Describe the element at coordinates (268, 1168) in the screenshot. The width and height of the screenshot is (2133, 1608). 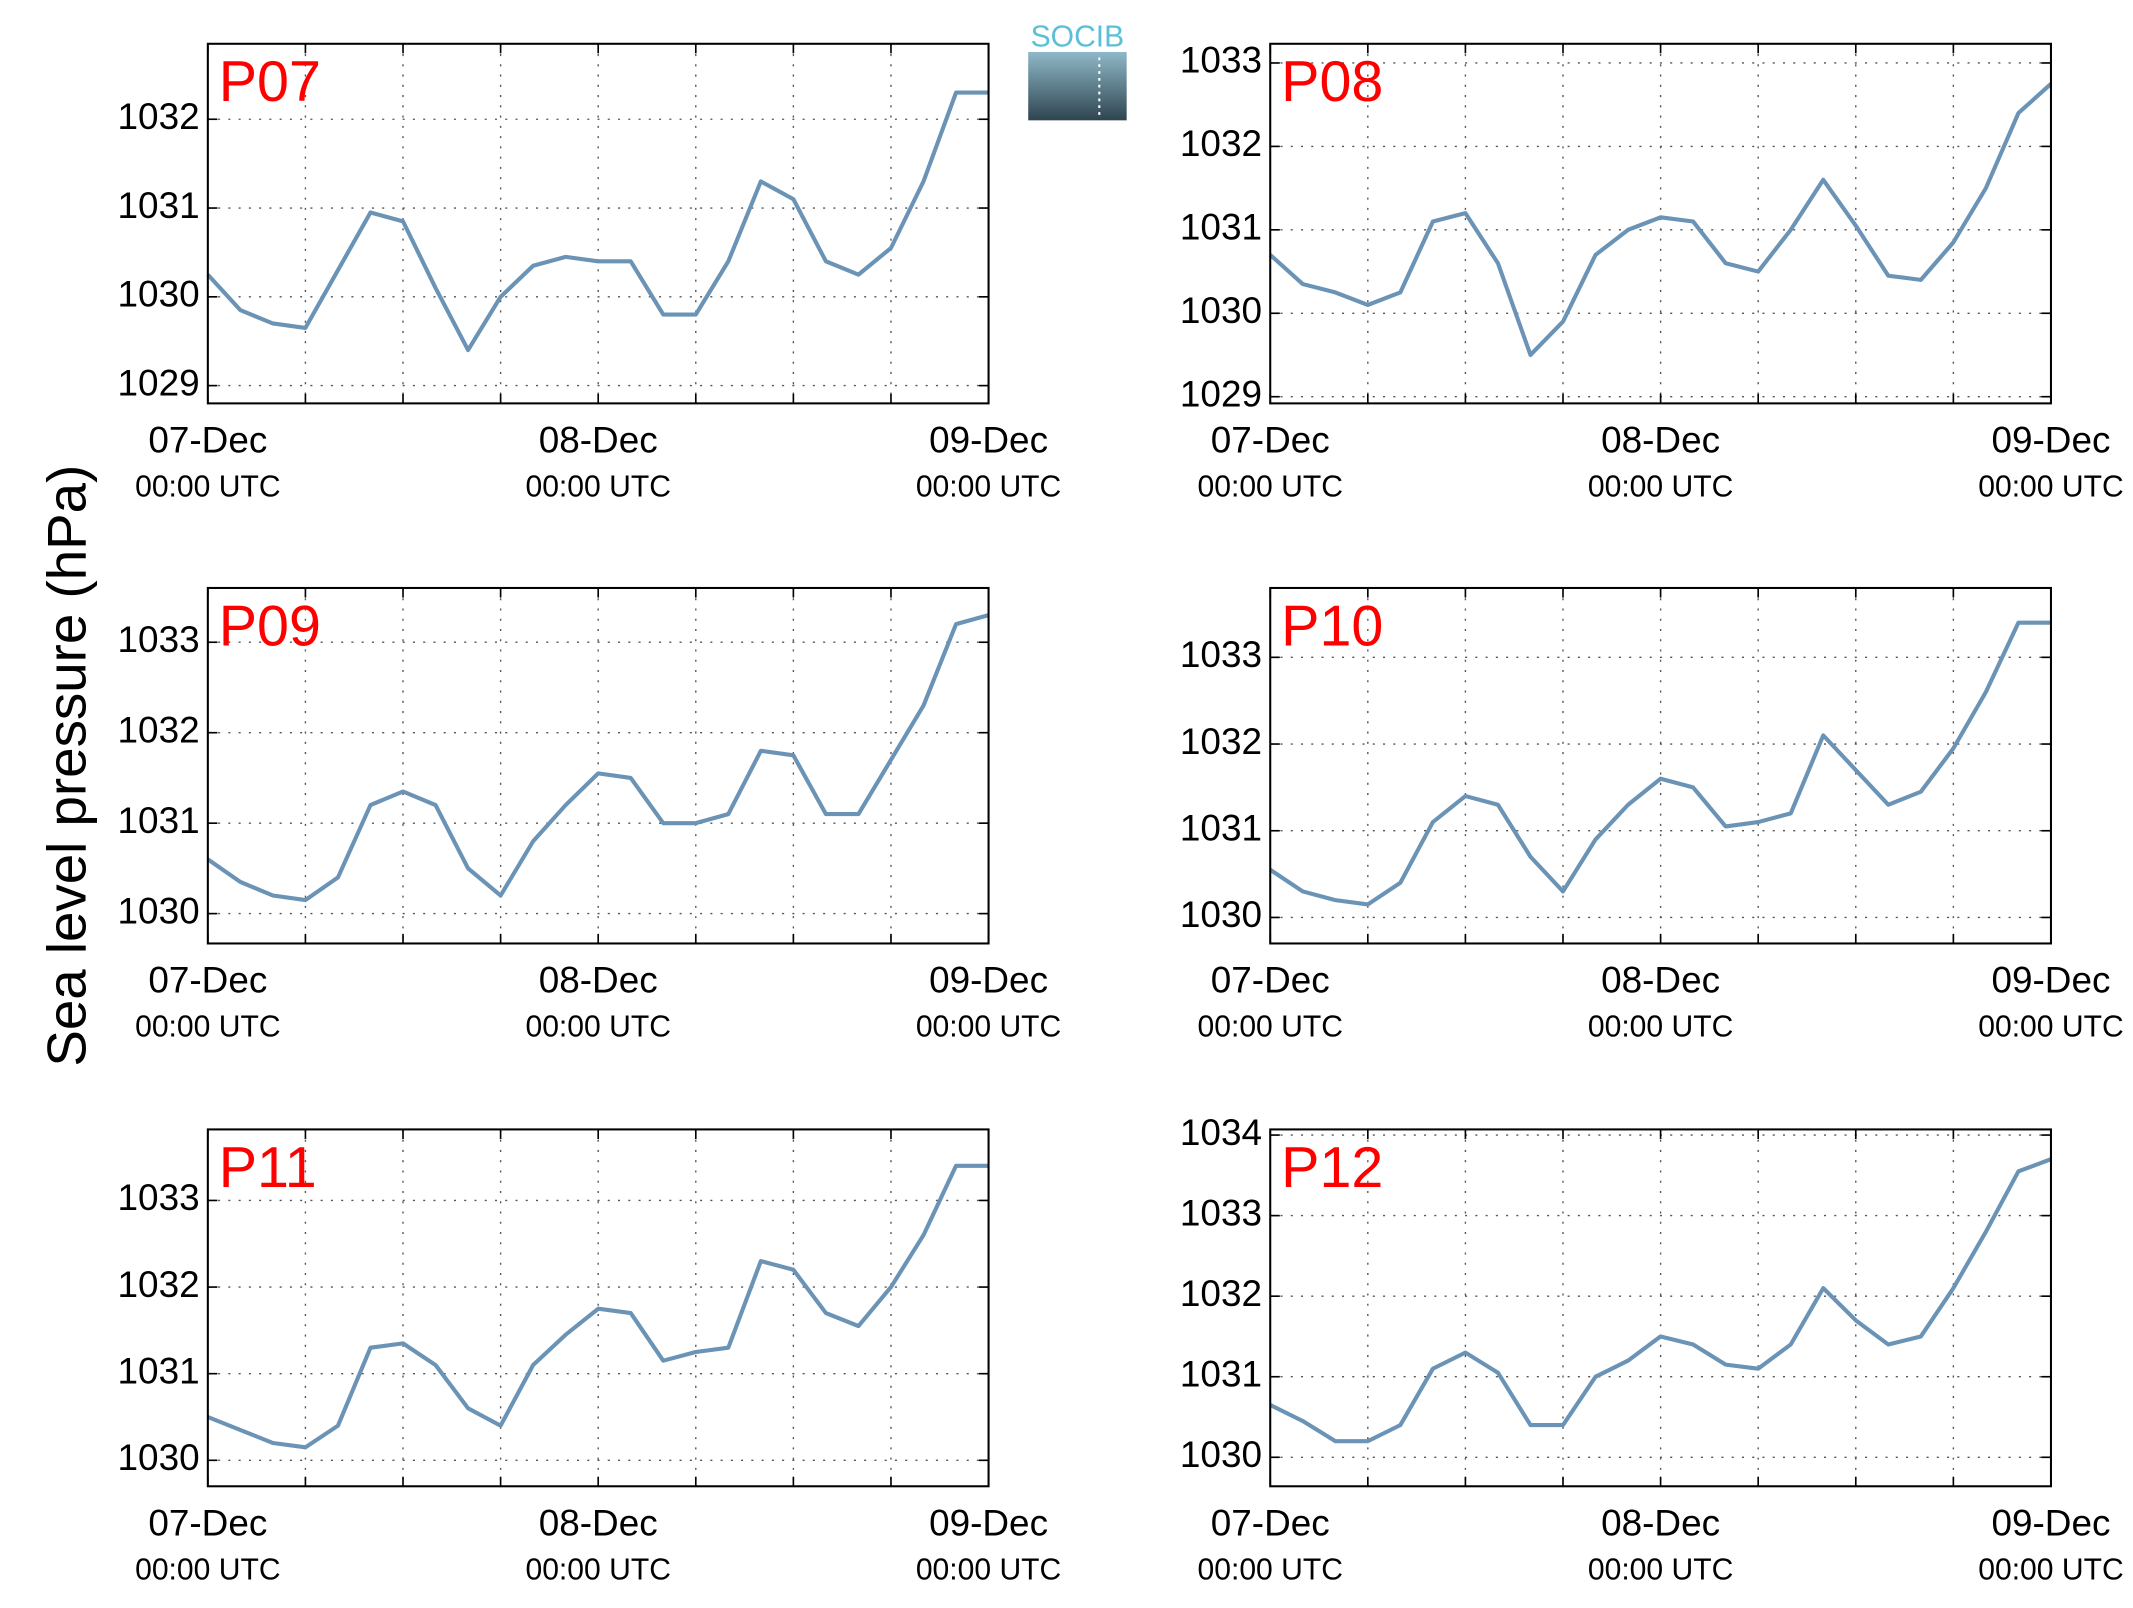
I see `panel-title: P11` at that location.